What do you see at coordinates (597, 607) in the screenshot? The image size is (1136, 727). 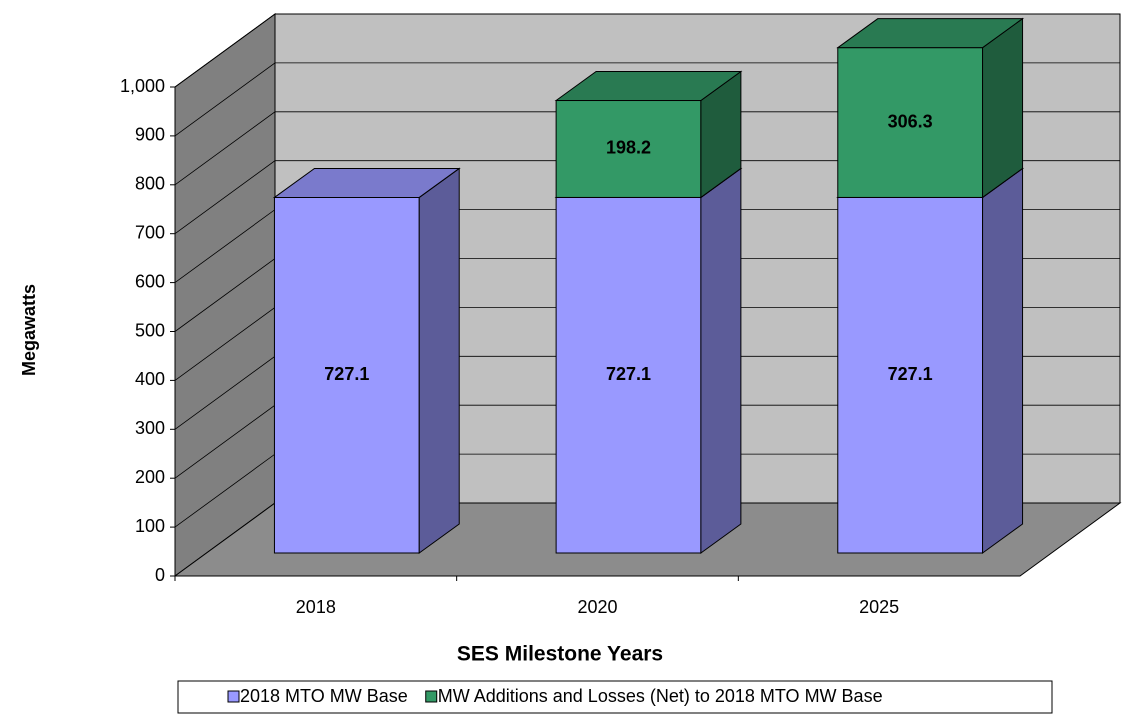 I see `x-tick-label: 2020` at bounding box center [597, 607].